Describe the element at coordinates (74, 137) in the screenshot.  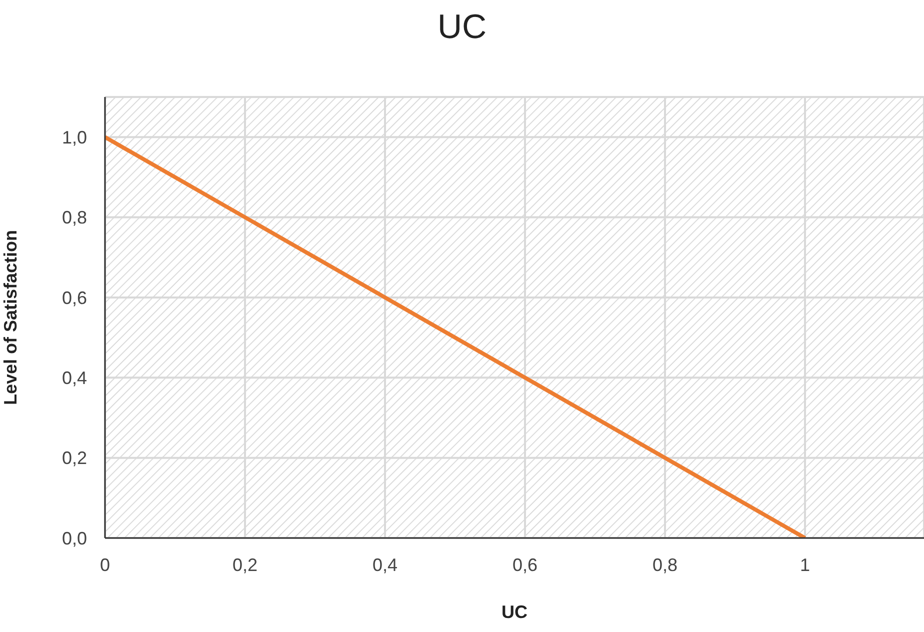
I see `y-tick-label: 1,0` at that location.